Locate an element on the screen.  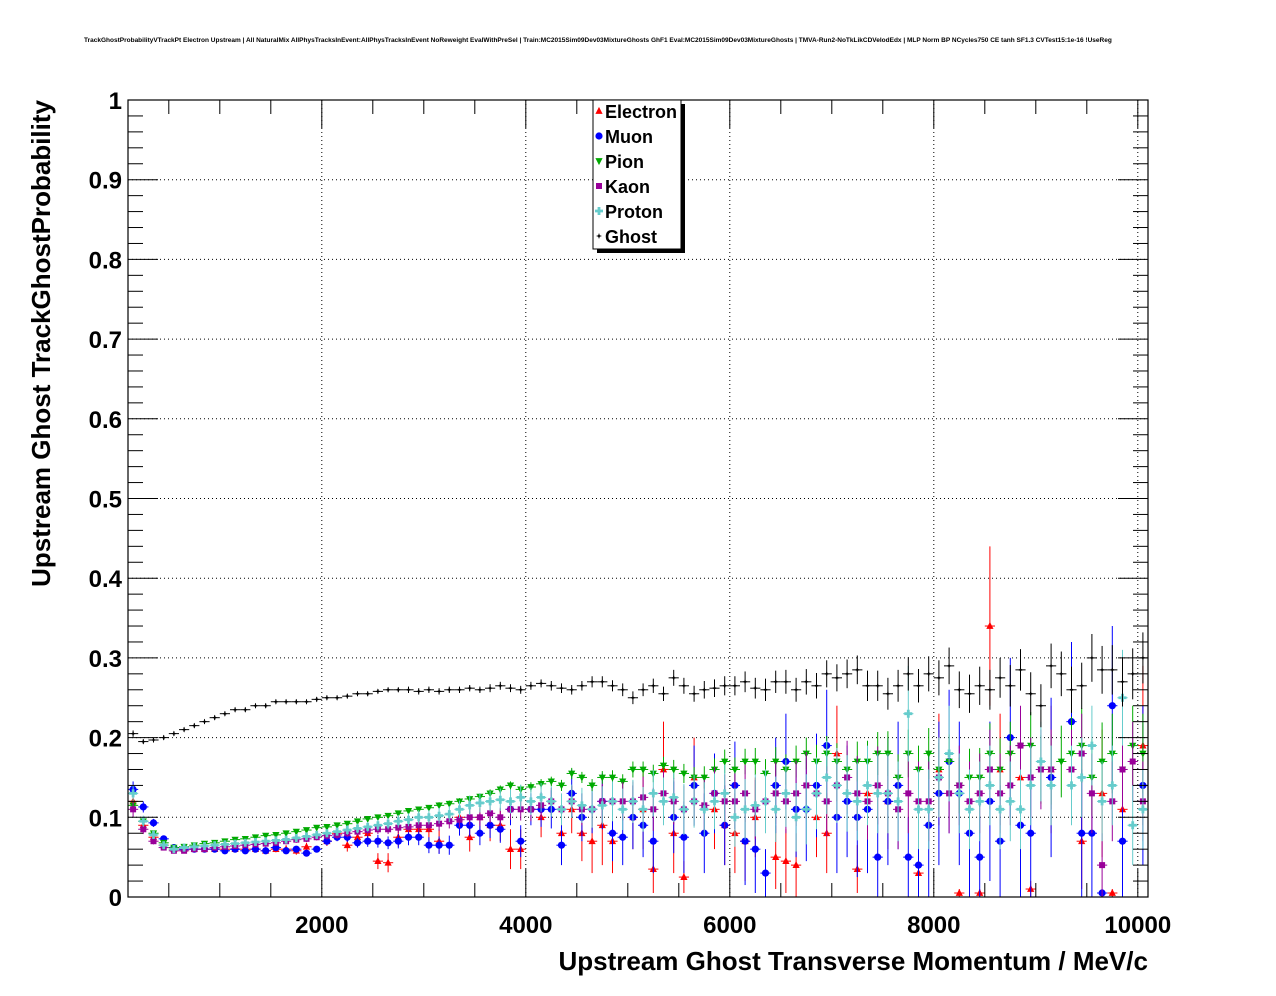
y-tick-label: 0.6 is located at coordinates (105, 420).